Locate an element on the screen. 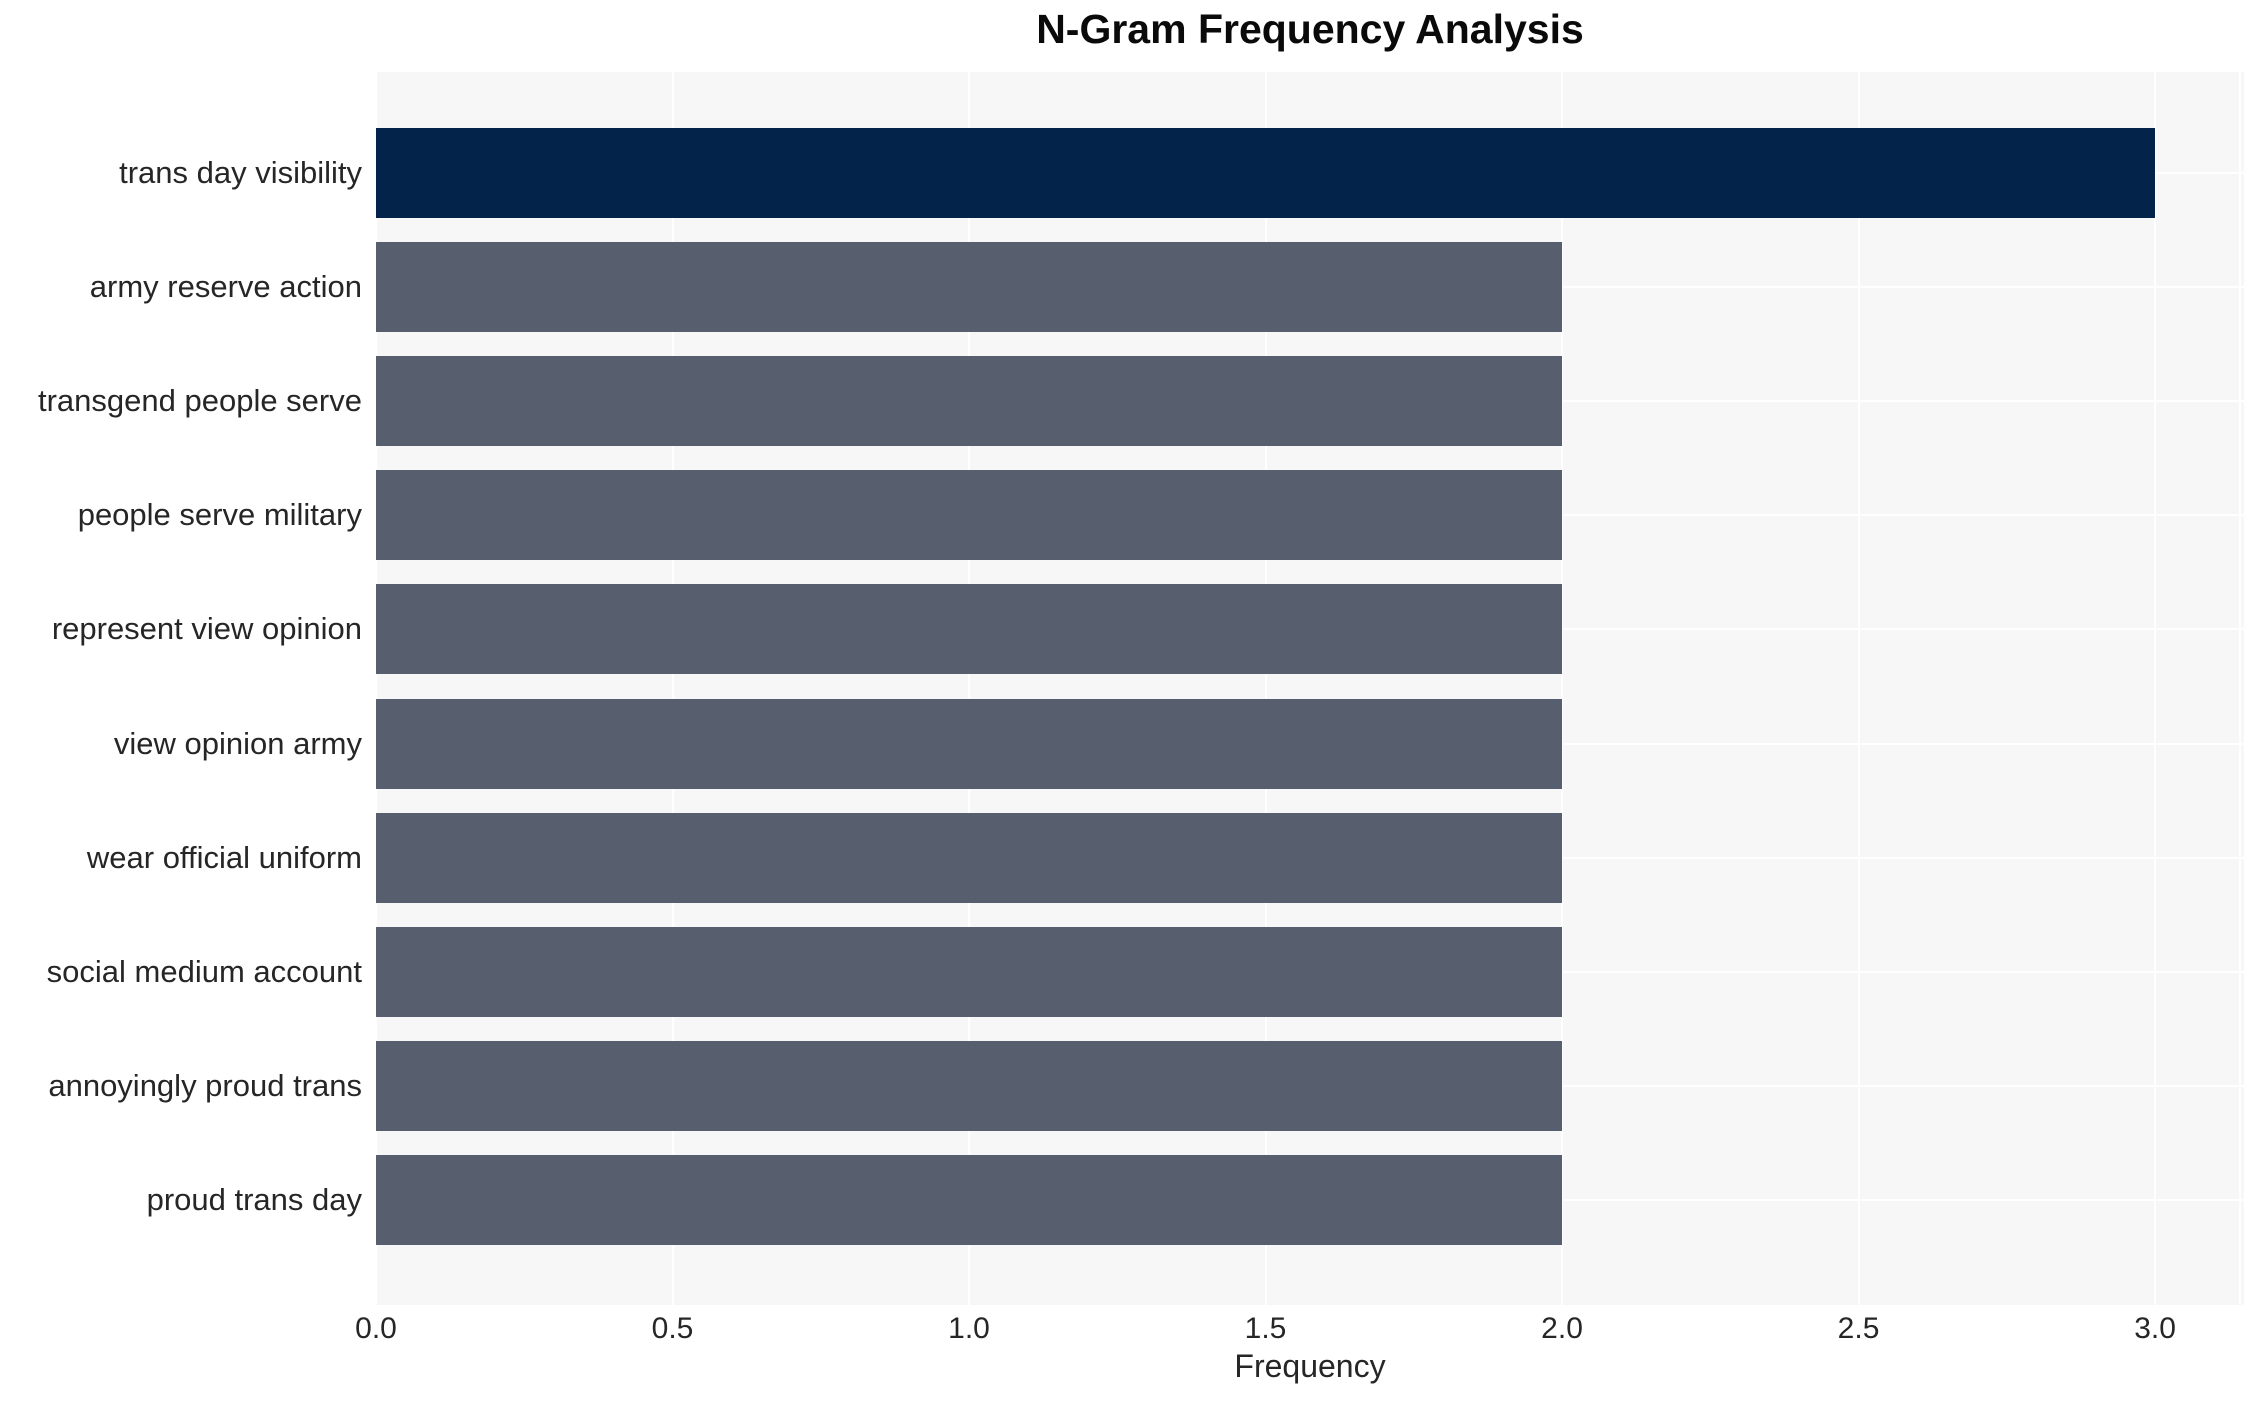  x-axis-label: Frequency is located at coordinates (1310, 1366).